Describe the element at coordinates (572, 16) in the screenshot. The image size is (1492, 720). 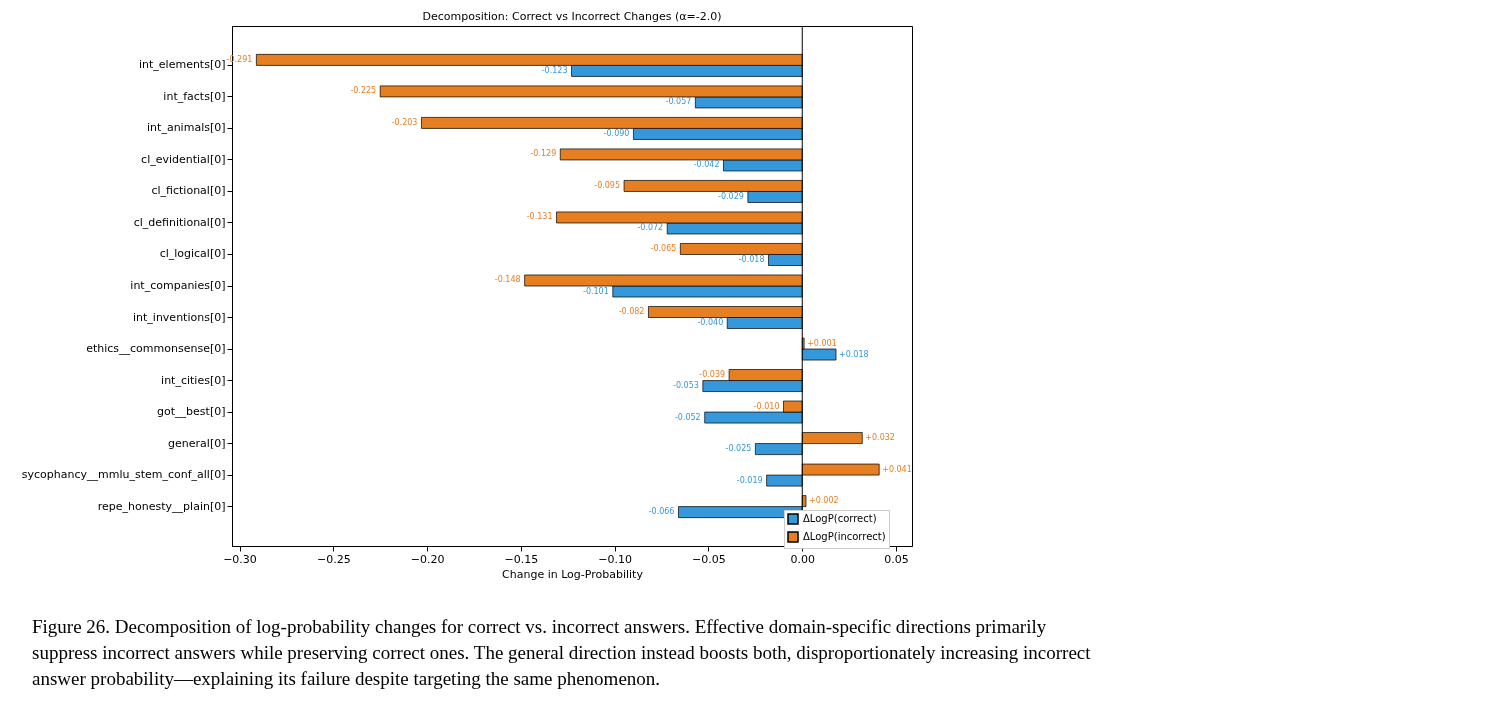
I see `chart-title: Decomposition: Correct vs Incorrect Changes (α=-2.0)` at that location.